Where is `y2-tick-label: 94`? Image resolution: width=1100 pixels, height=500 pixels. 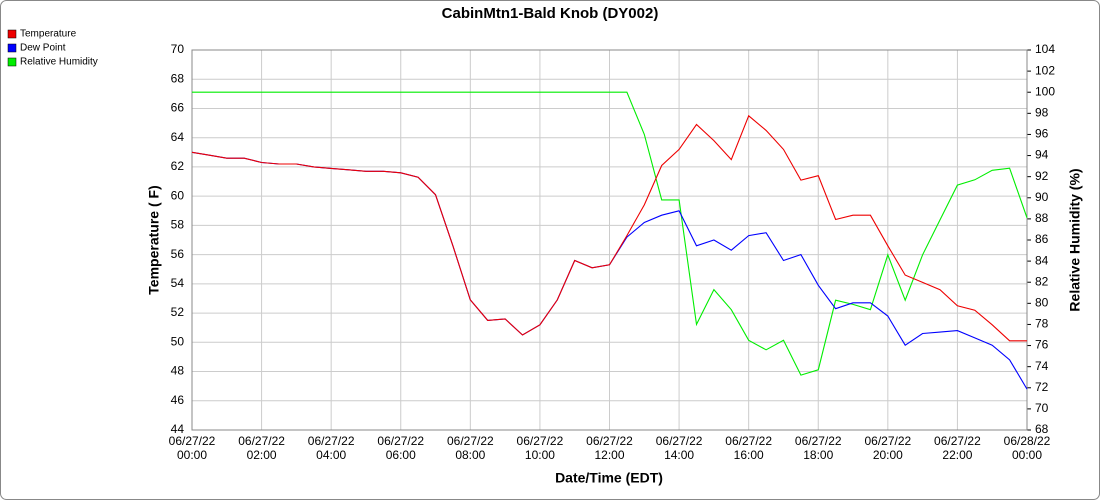
y2-tick-label: 94 is located at coordinates (1042, 155).